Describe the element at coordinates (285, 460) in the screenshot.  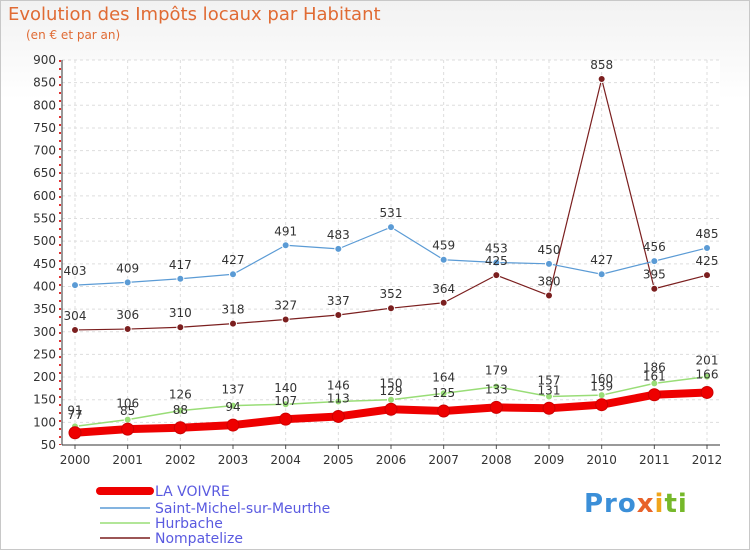
I see `x-tick-label: 2004` at that location.